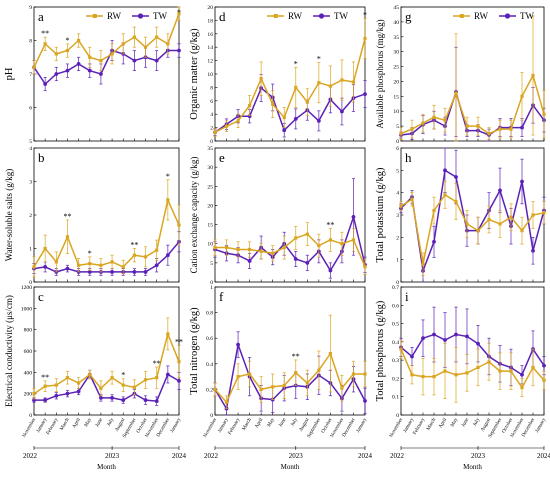  Describe the element at coordinates (396, 8) in the screenshot. I see `y-tick-label: 45` at that location.